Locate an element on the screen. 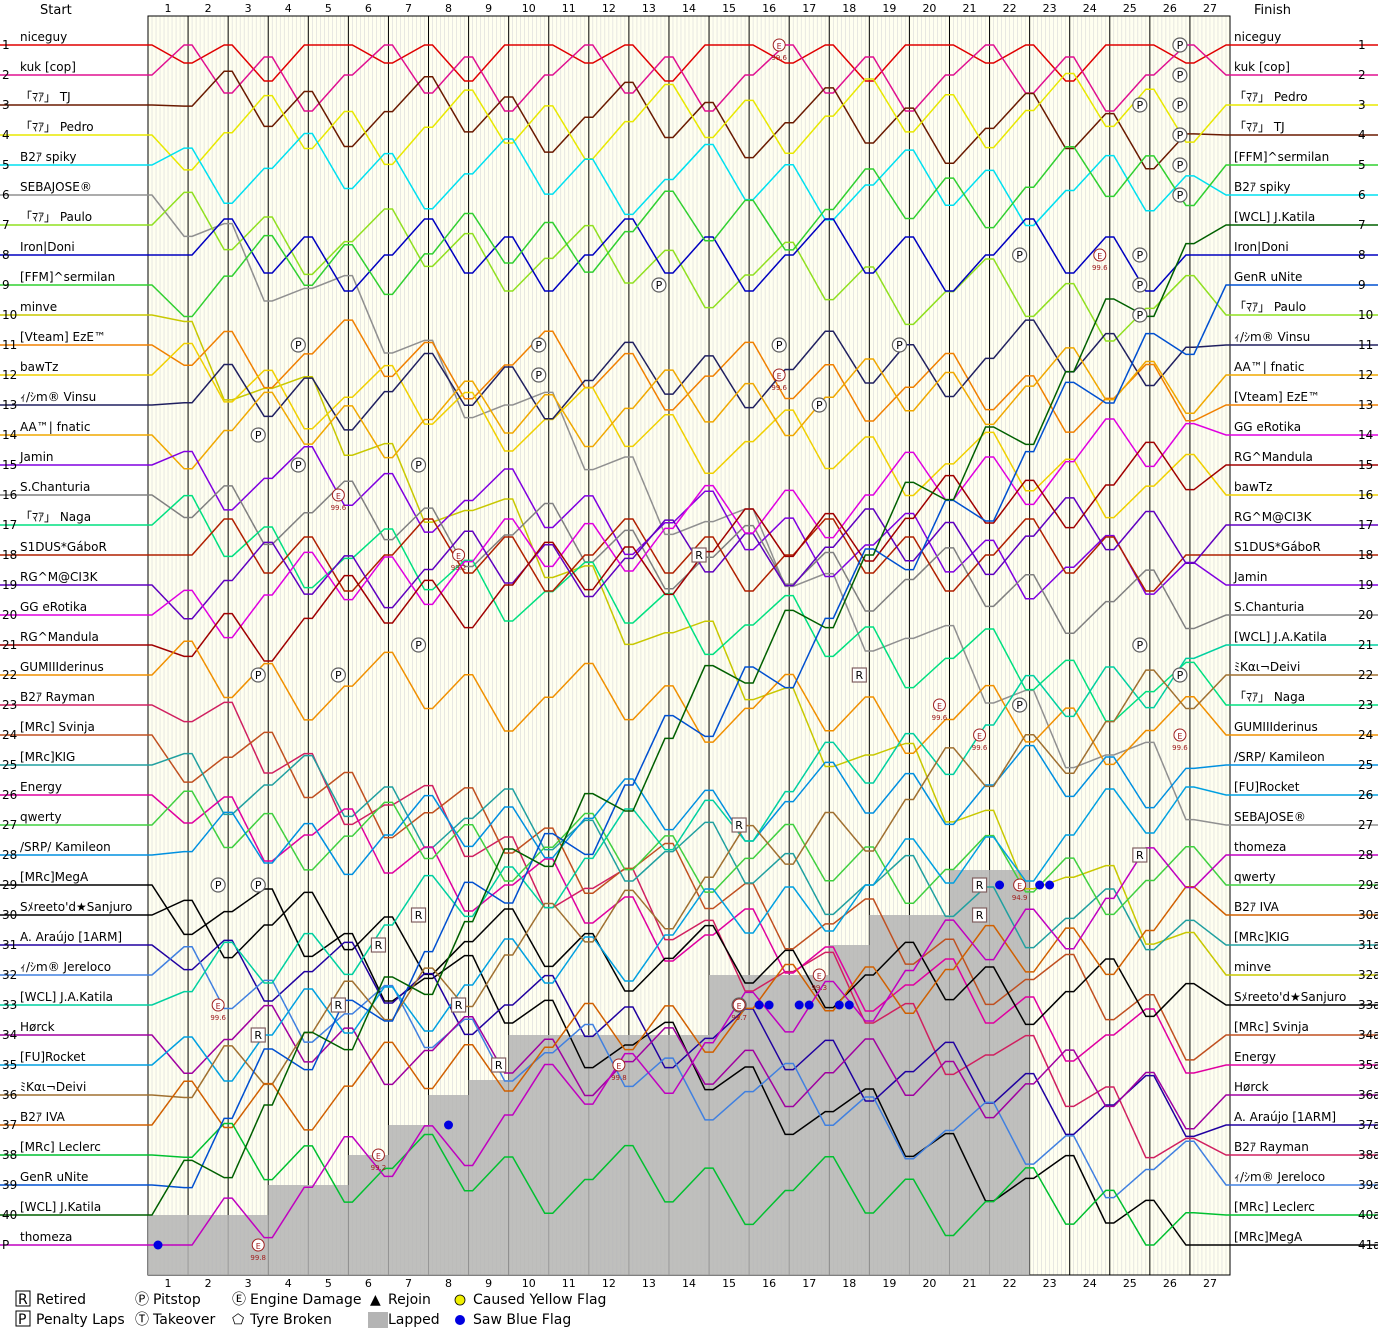  left-position-label: 18 is located at coordinates (9, 555).